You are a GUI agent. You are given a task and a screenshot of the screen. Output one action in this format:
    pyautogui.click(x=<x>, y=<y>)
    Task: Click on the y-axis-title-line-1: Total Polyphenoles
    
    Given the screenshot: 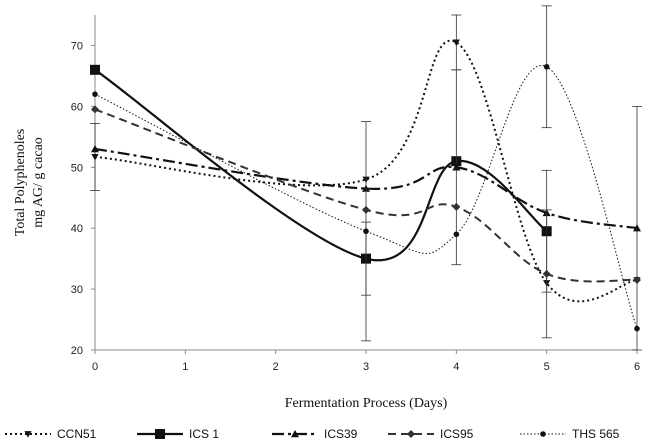 What is the action you would take?
    pyautogui.click(x=20, y=183)
    